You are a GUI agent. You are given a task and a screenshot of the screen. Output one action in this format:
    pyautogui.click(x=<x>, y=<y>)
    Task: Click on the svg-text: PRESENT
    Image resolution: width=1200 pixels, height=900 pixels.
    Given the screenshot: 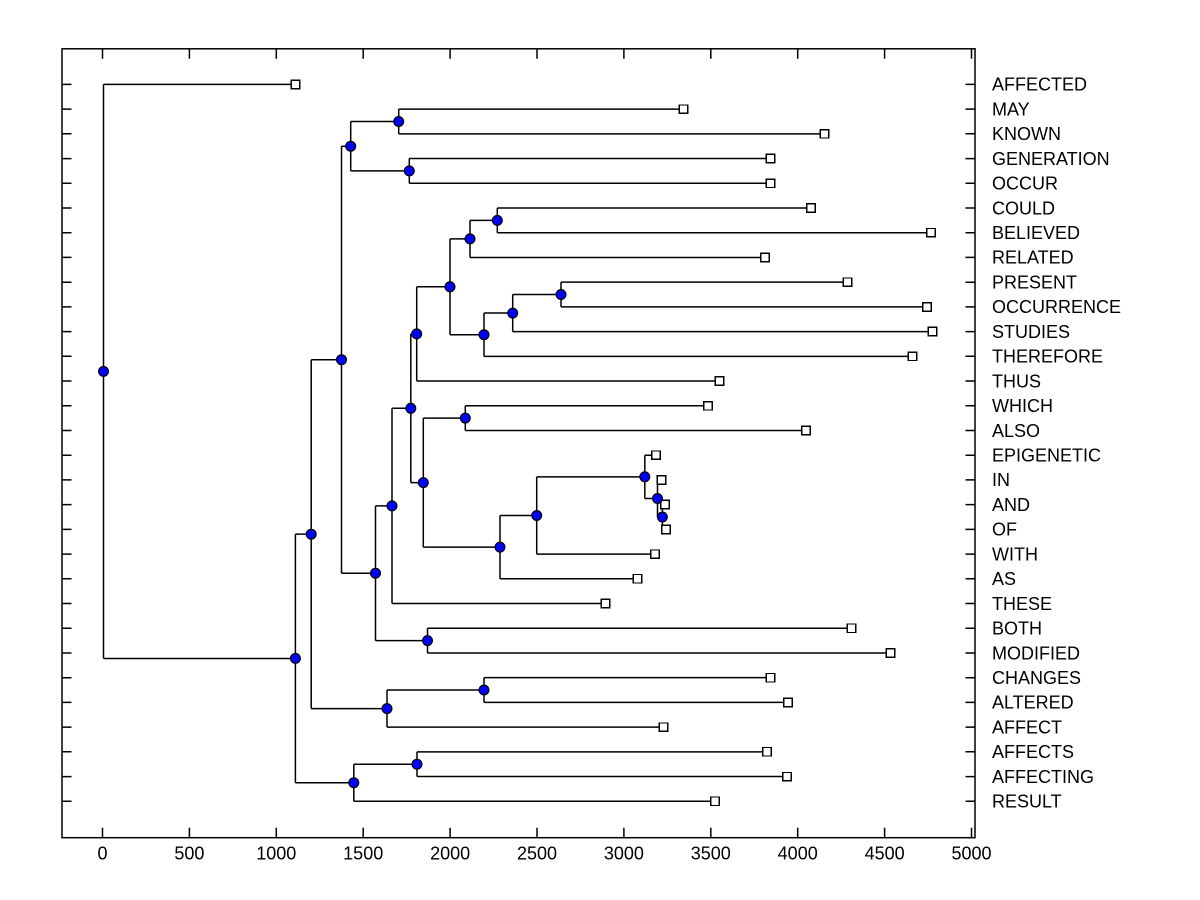 What is the action you would take?
    pyautogui.click(x=1034, y=283)
    